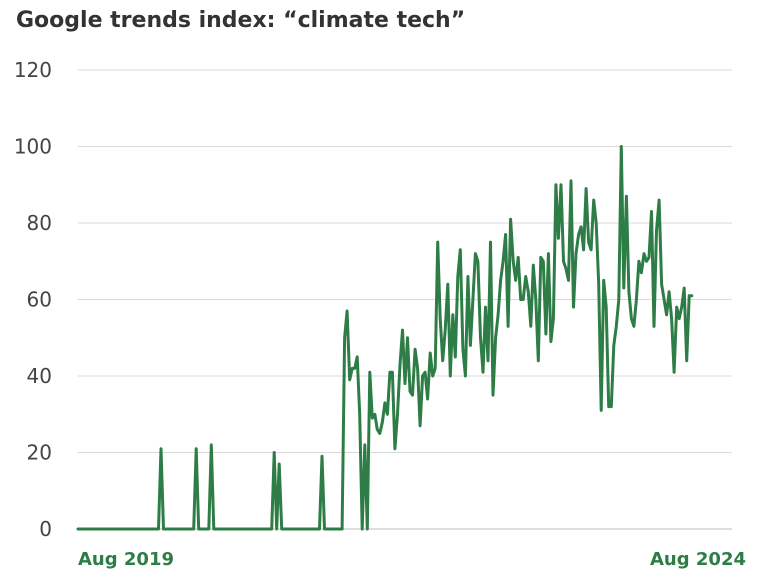 The image size is (784, 587). I want to click on y-tick-label: 80, so click(39, 223).